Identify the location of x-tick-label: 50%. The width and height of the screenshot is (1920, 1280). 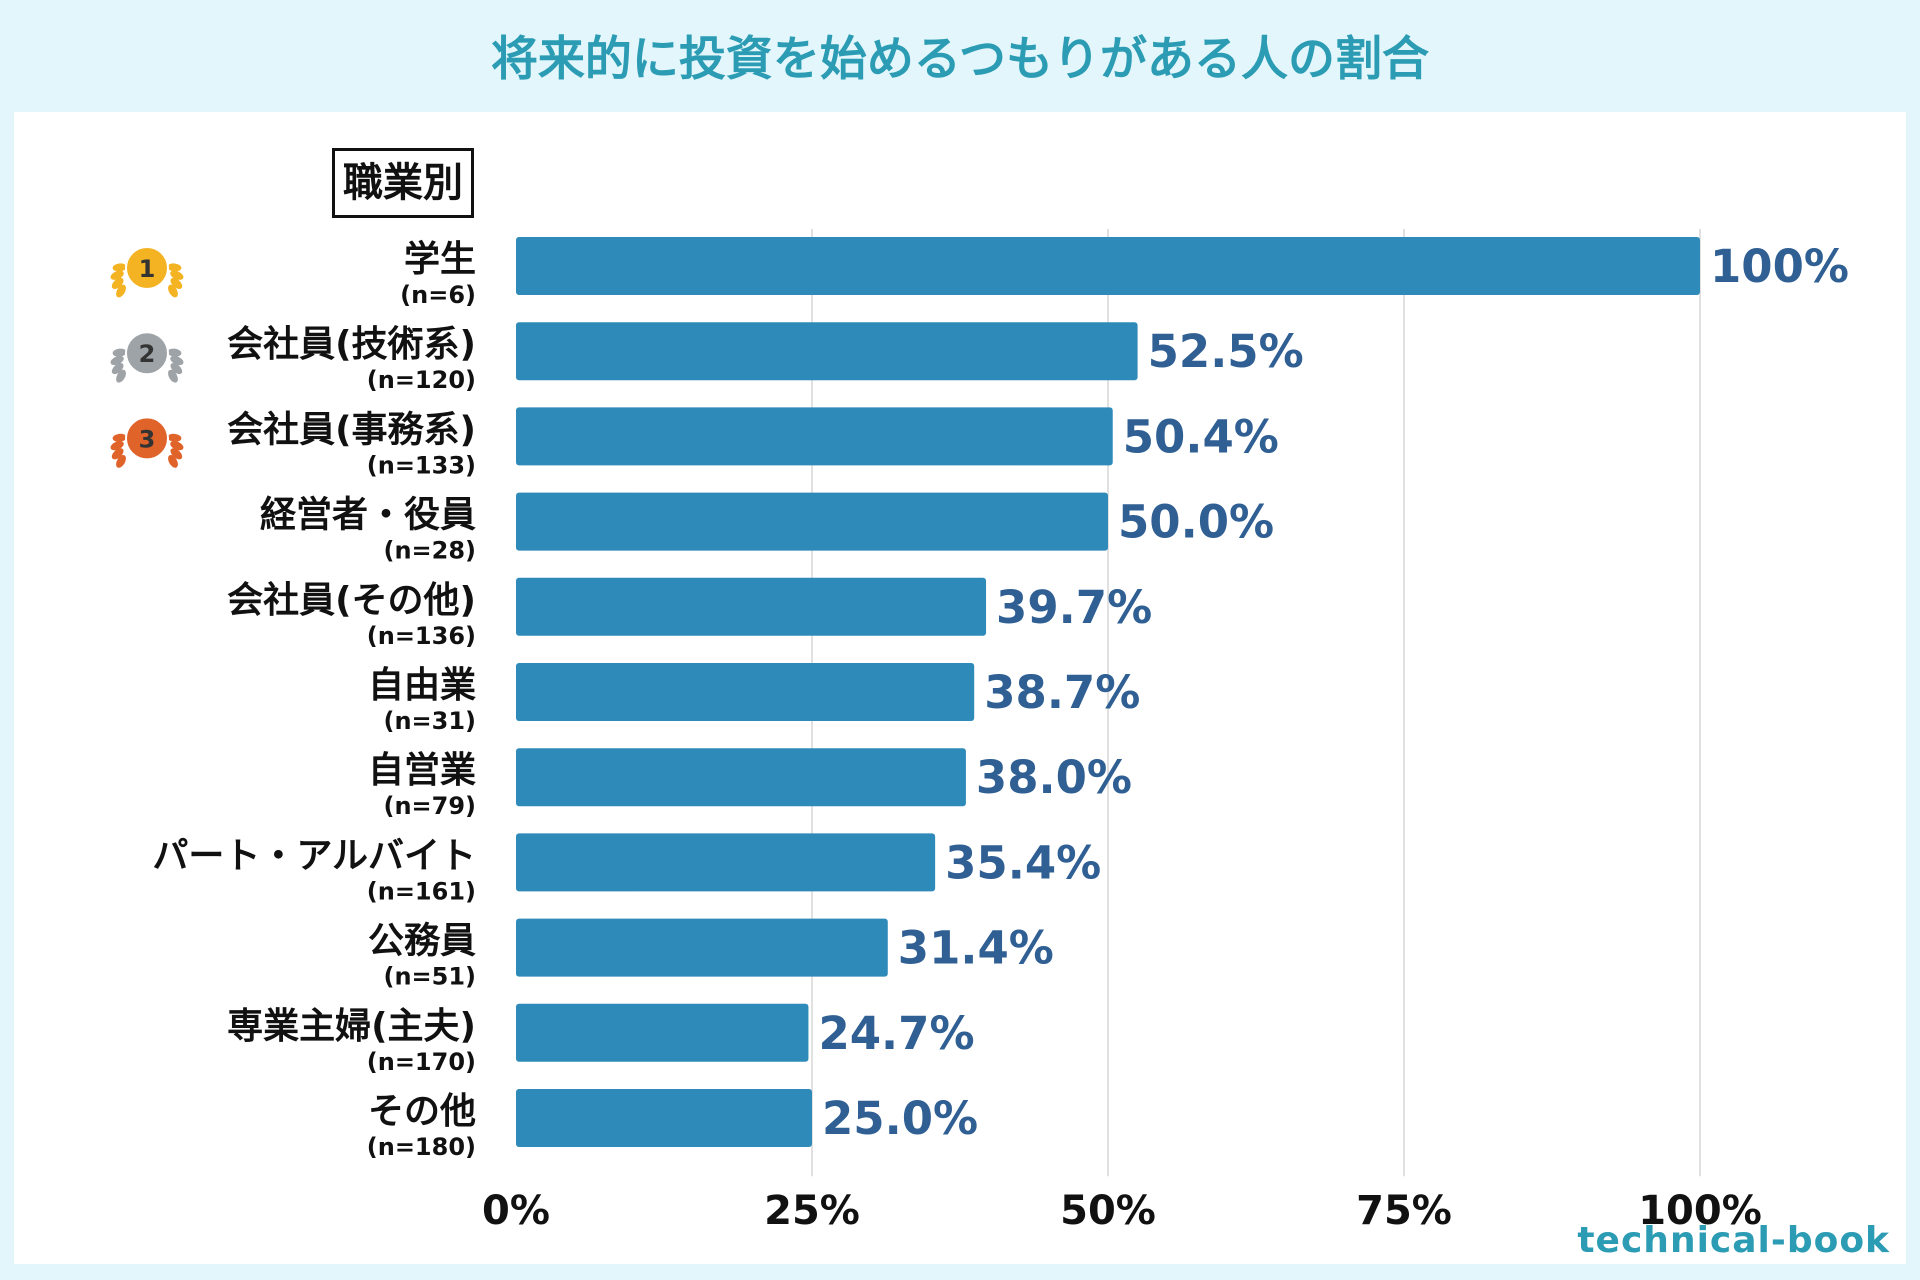
(1108, 1211).